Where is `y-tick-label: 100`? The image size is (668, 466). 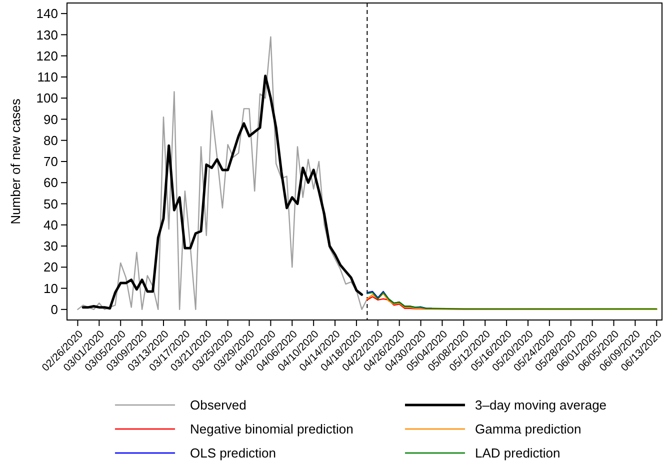
y-tick-label: 100 is located at coordinates (47, 98).